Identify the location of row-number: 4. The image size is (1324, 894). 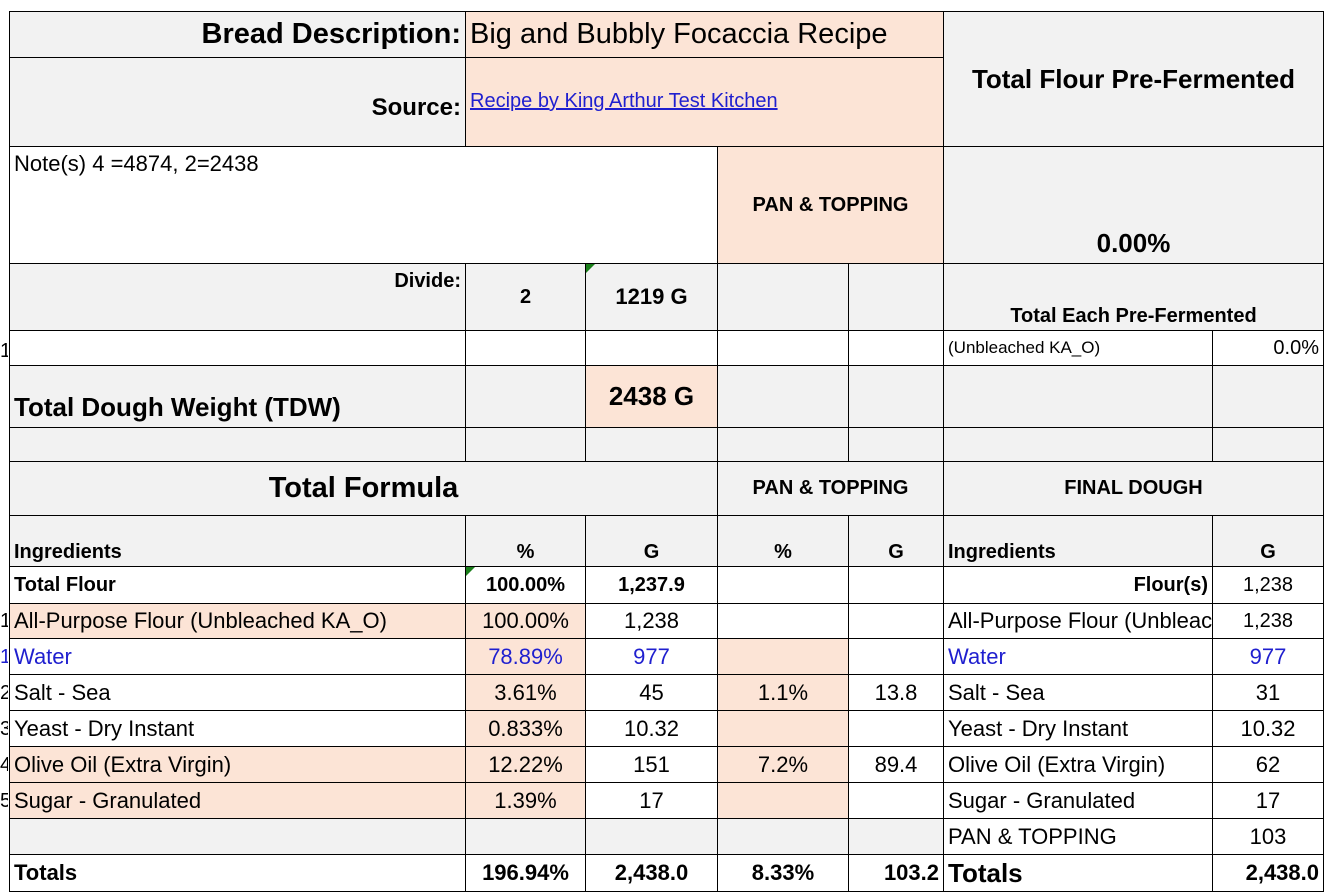
(4, 765).